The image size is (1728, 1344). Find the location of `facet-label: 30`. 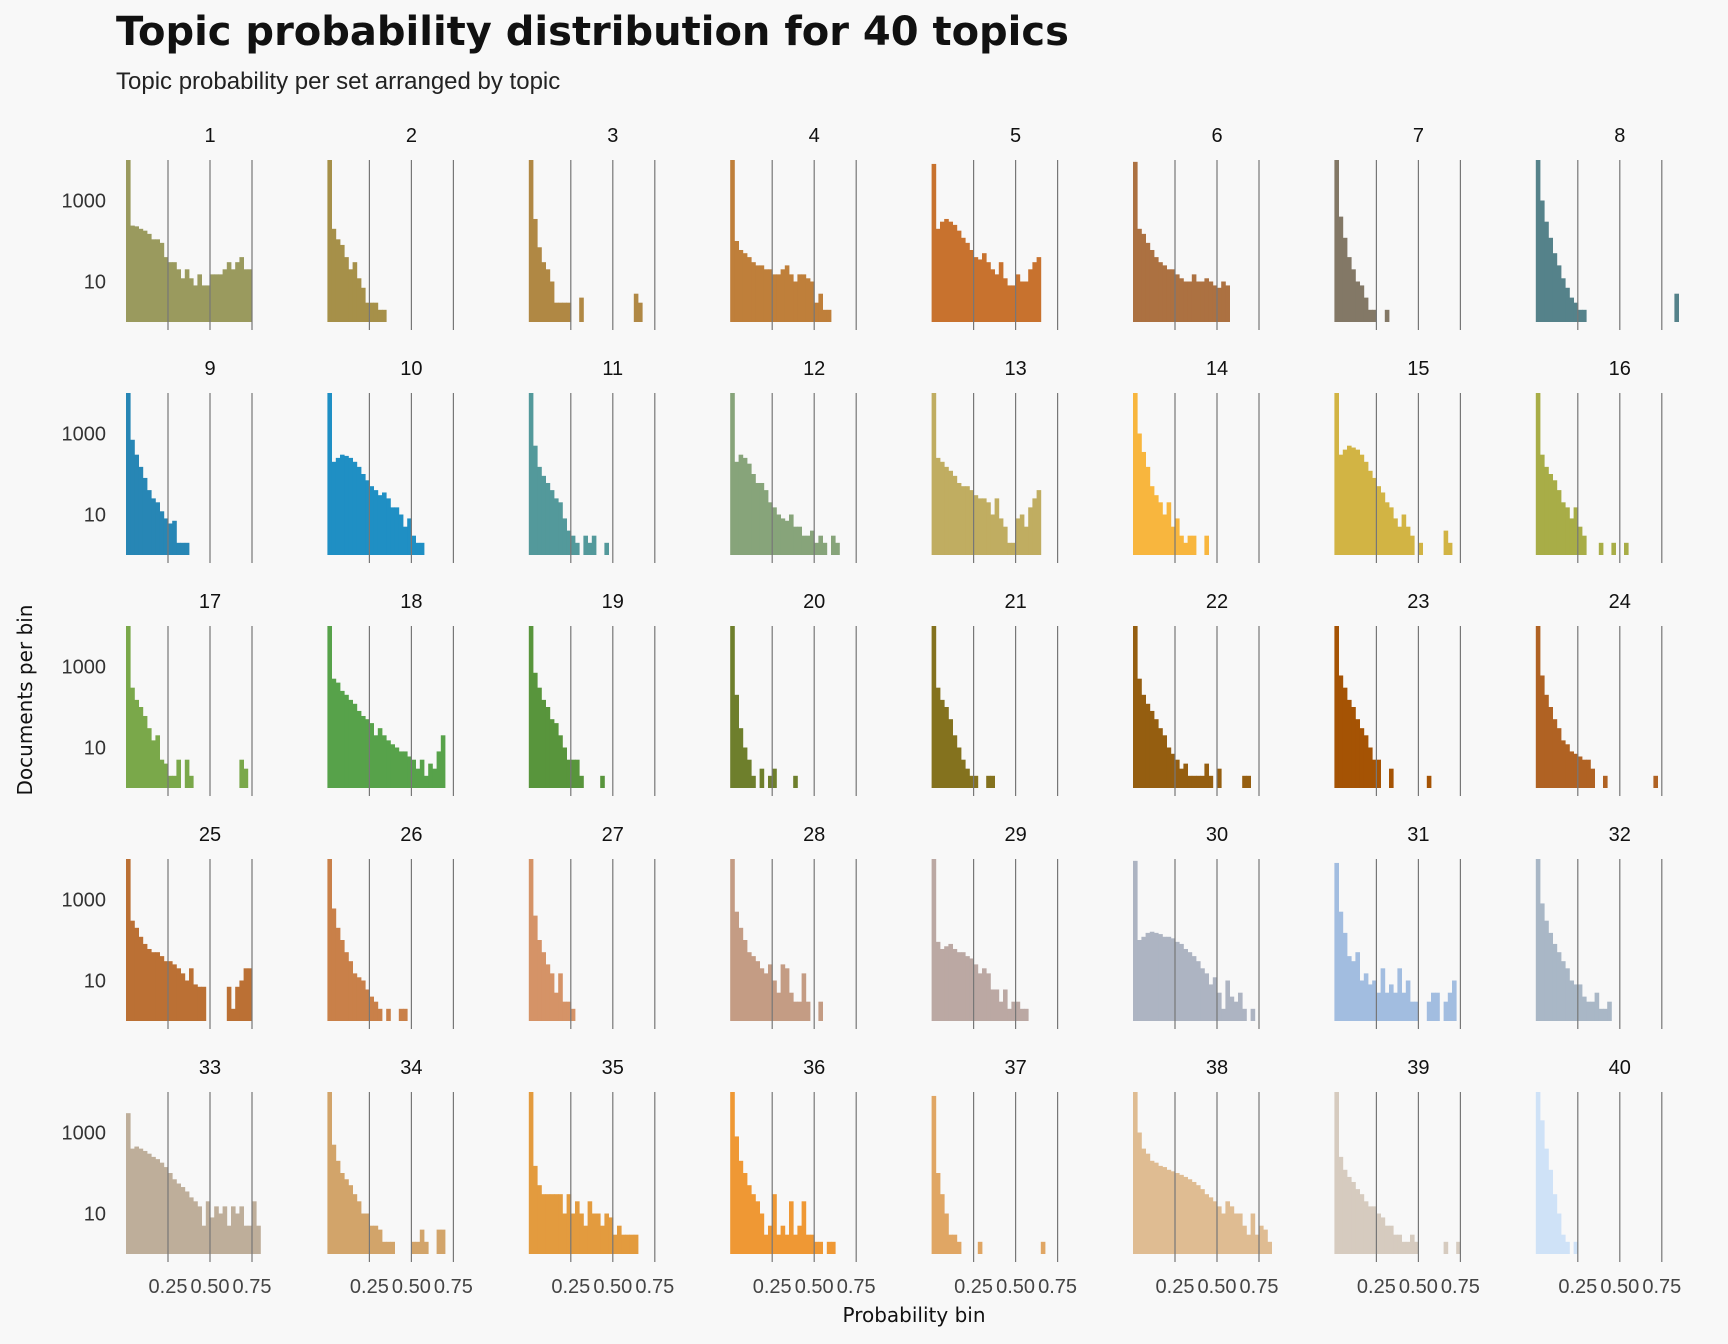

facet-label: 30 is located at coordinates (1217, 835).